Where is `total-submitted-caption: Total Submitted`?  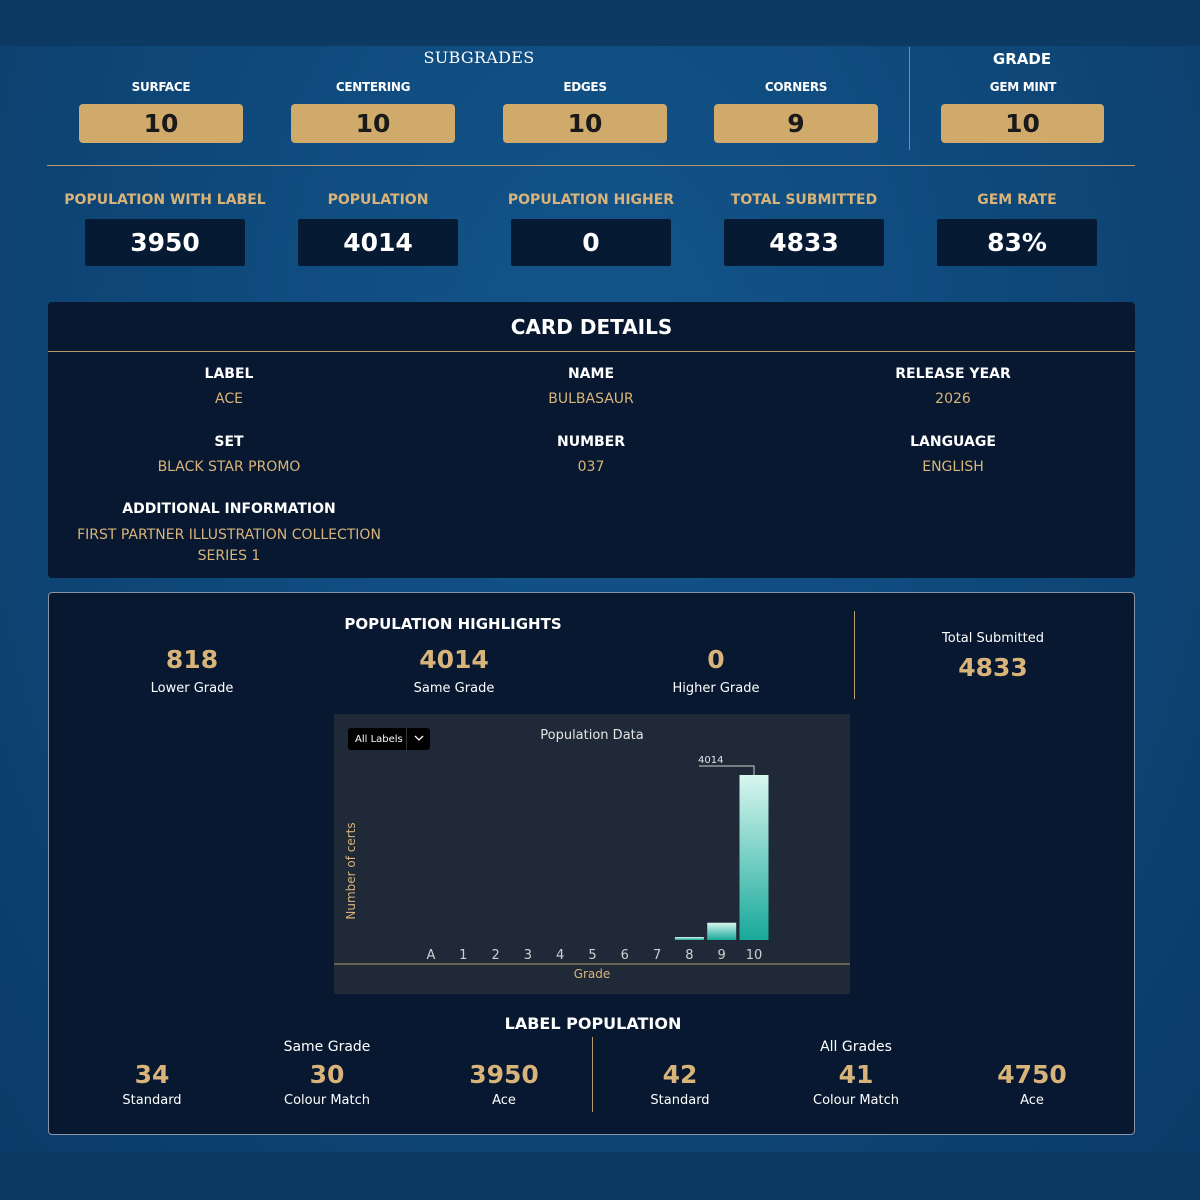
total-submitted-caption: Total Submitted is located at coordinates (993, 638).